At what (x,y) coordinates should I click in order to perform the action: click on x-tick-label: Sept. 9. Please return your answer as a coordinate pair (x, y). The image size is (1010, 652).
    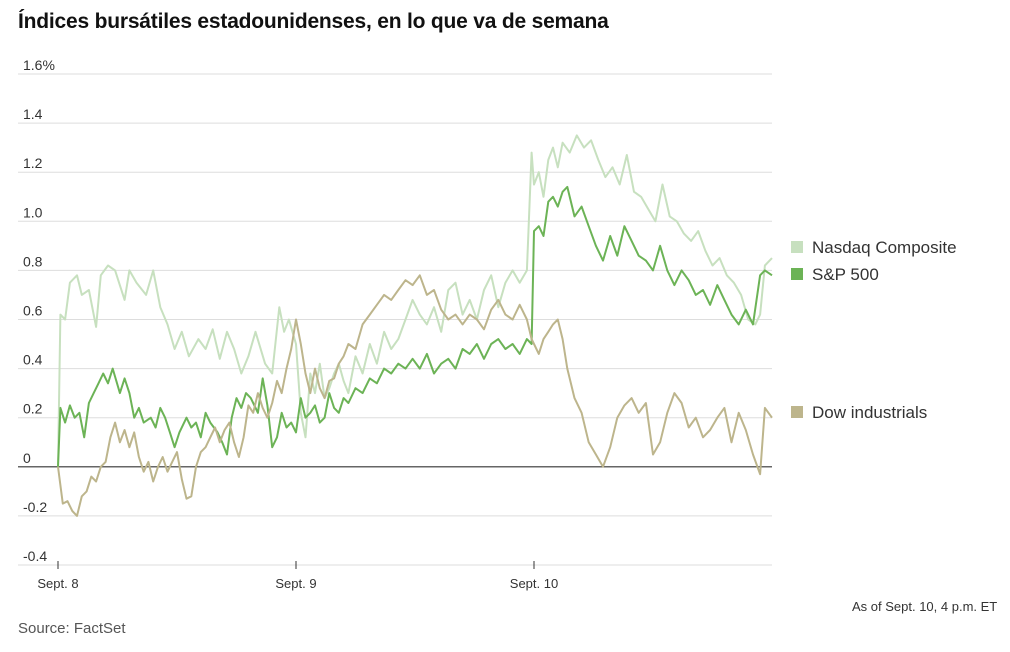
    Looking at the image, I should click on (295, 583).